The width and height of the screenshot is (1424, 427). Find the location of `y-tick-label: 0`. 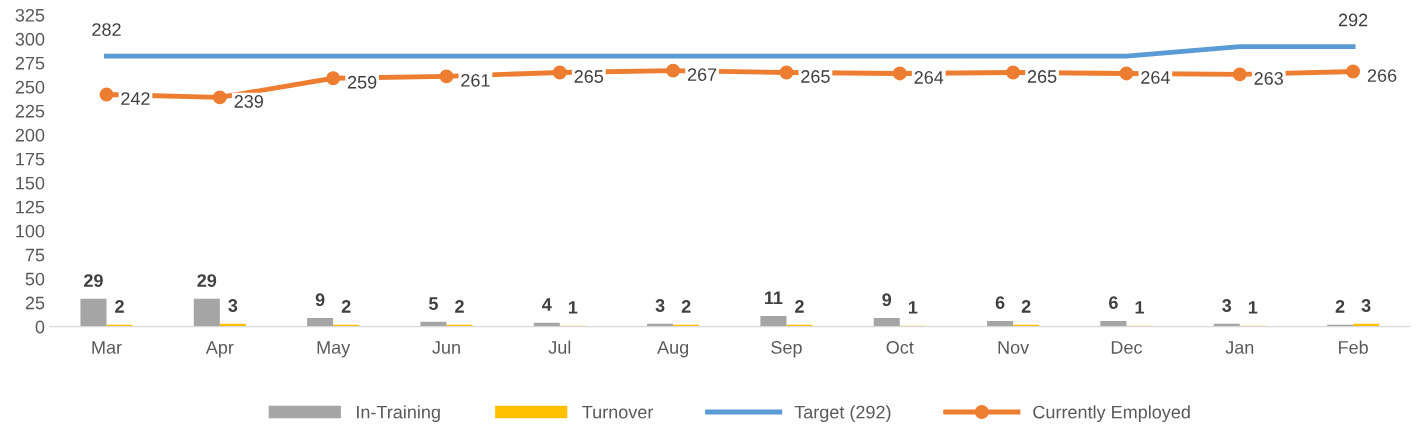

y-tick-label: 0 is located at coordinates (40, 327).